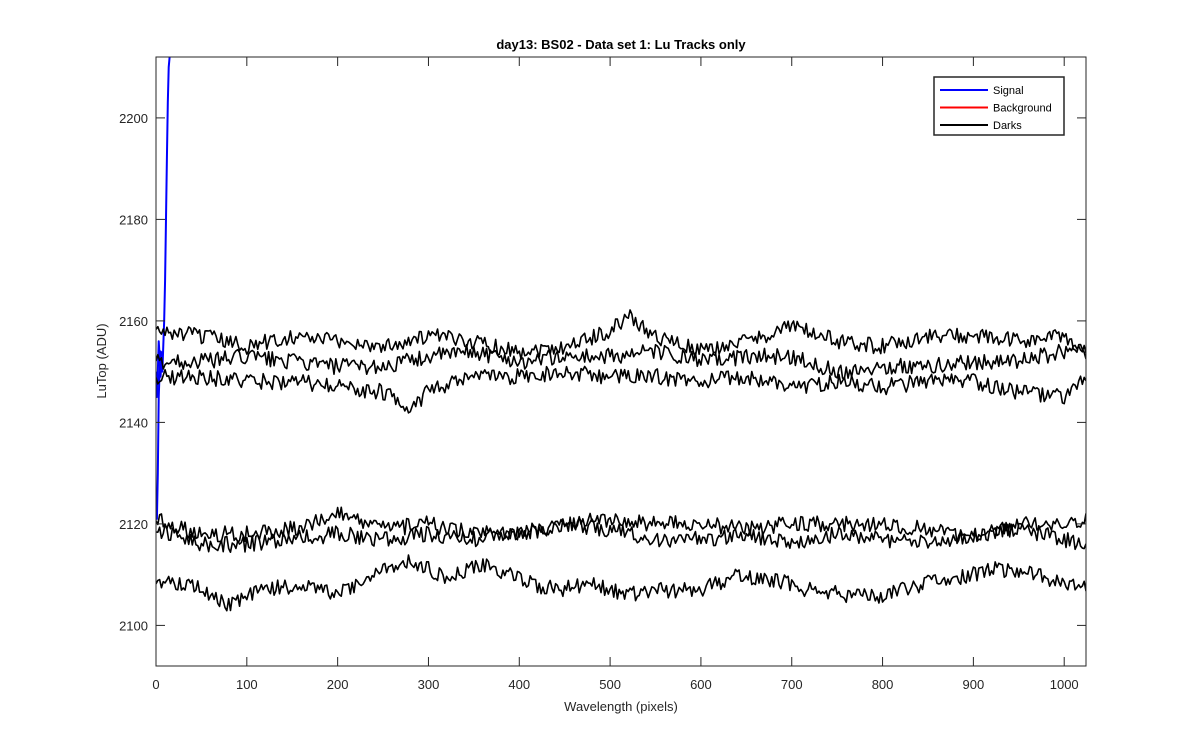 The image size is (1200, 750). Describe the element at coordinates (1022, 109) in the screenshot. I see `legend-label: Background` at that location.